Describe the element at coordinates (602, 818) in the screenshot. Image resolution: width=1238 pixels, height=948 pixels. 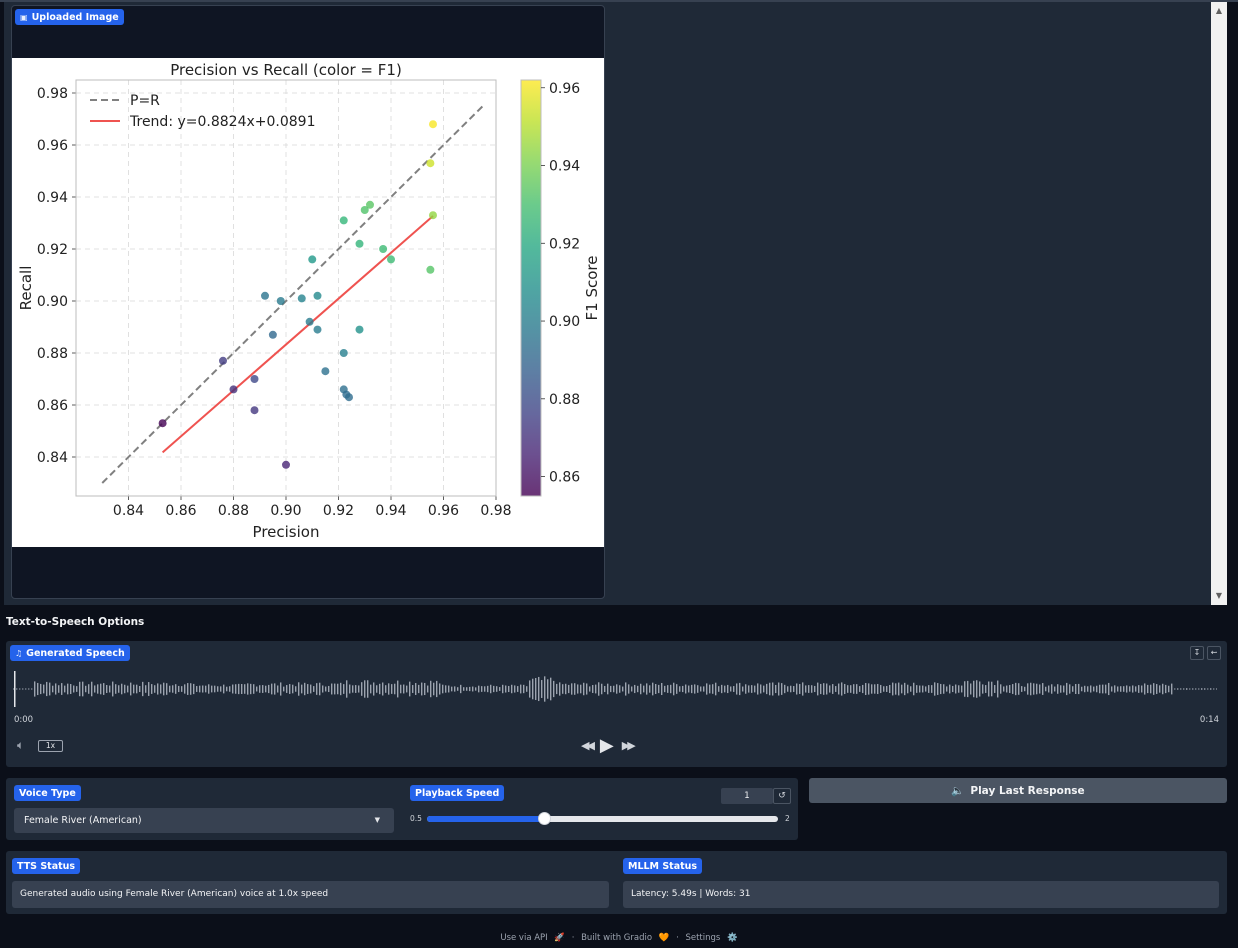
I see `playback-speed-slider` at that location.